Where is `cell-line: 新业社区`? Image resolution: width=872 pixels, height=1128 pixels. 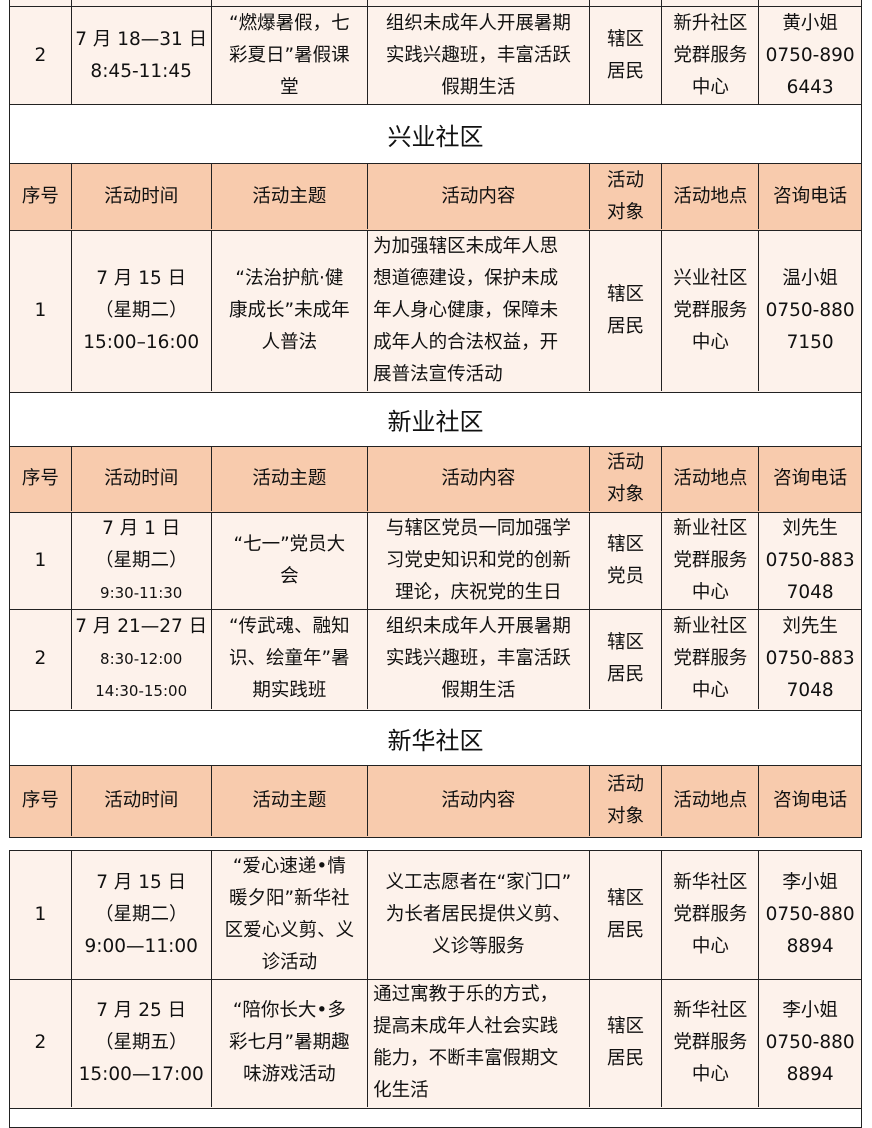 cell-line: 新业社区 is located at coordinates (710, 627).